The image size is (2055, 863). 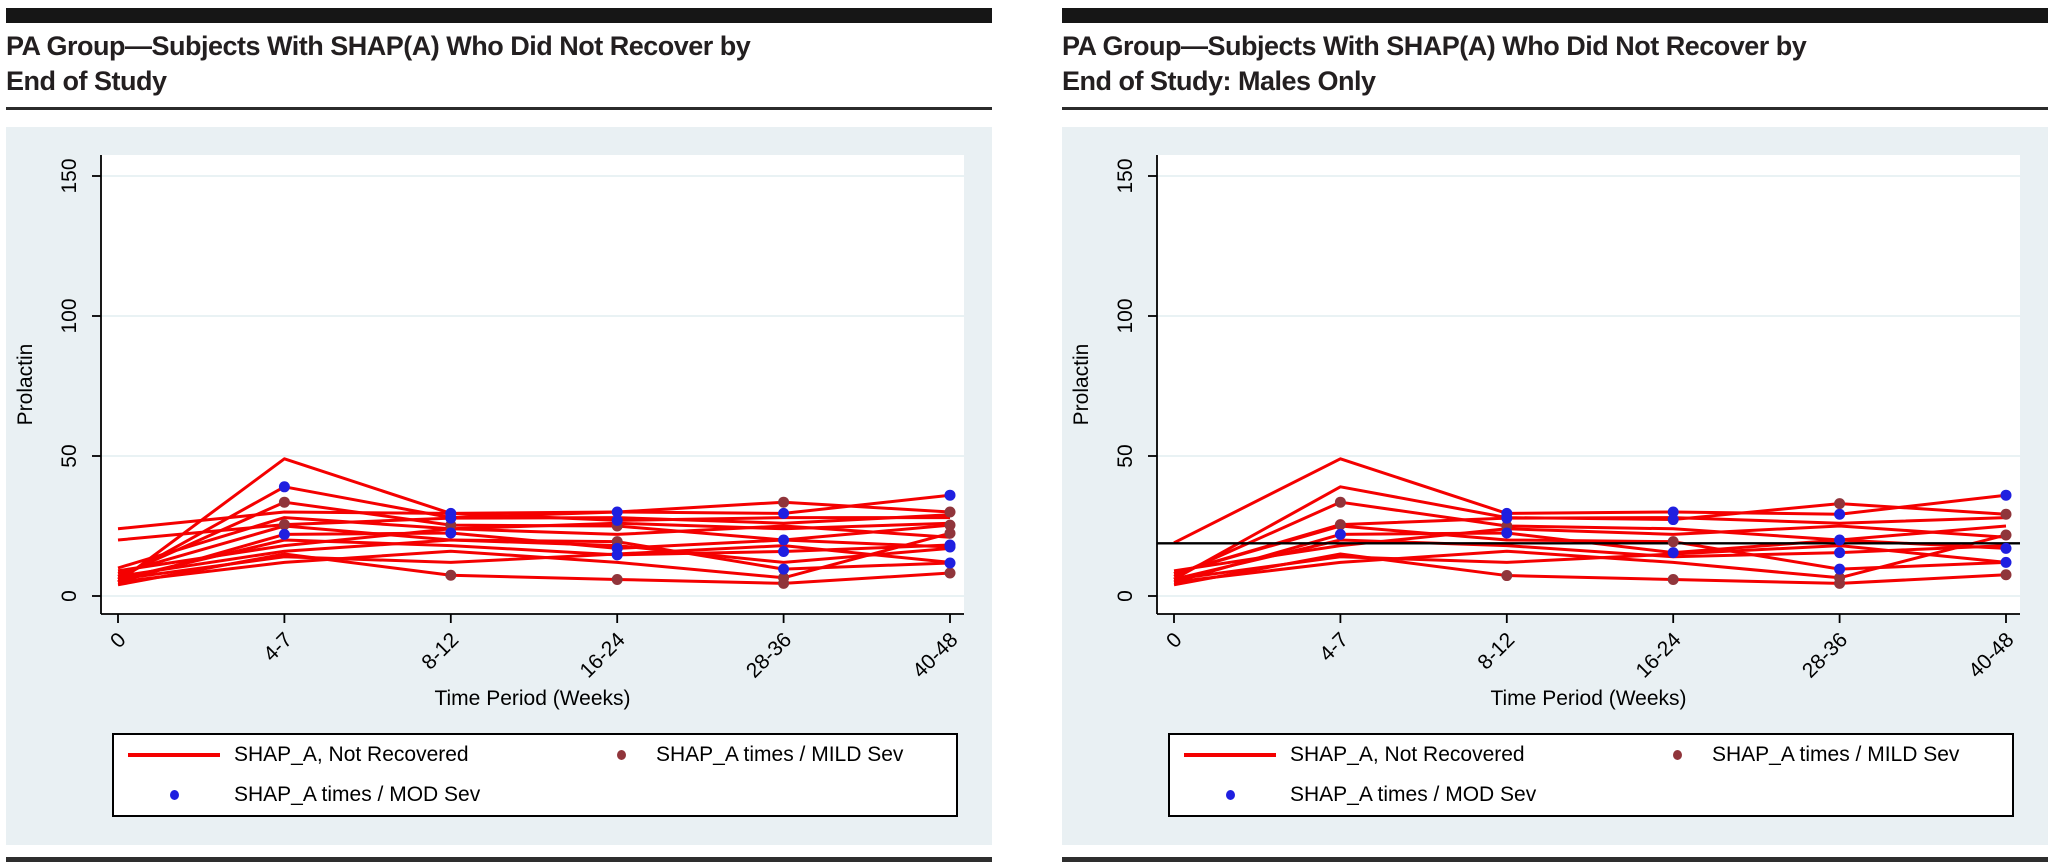 I want to click on mild-sev-markers, so click(x=1673, y=542).